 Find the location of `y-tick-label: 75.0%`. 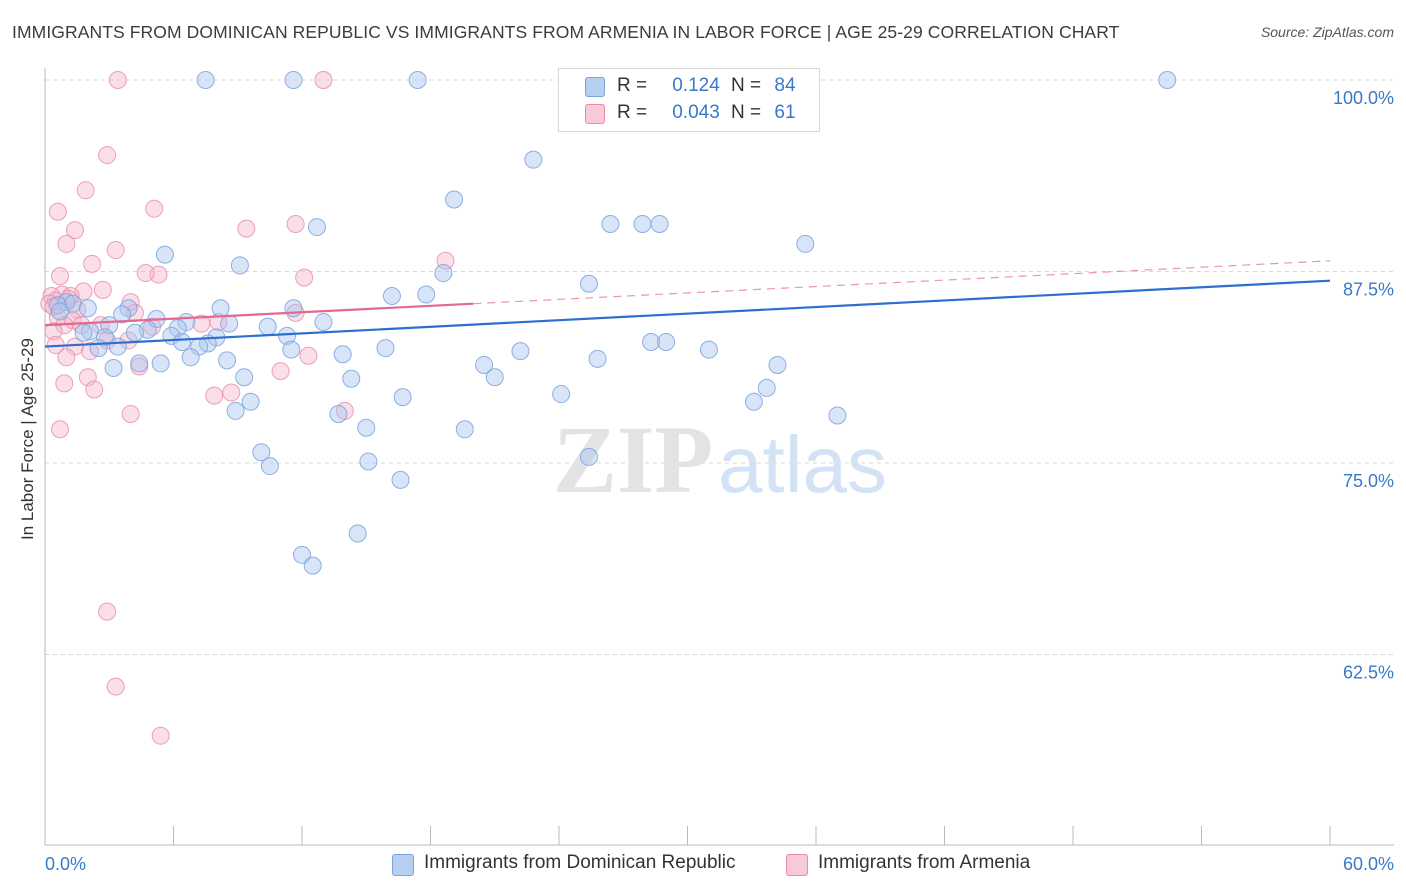

y-tick-label: 75.0% is located at coordinates (1368, 481).